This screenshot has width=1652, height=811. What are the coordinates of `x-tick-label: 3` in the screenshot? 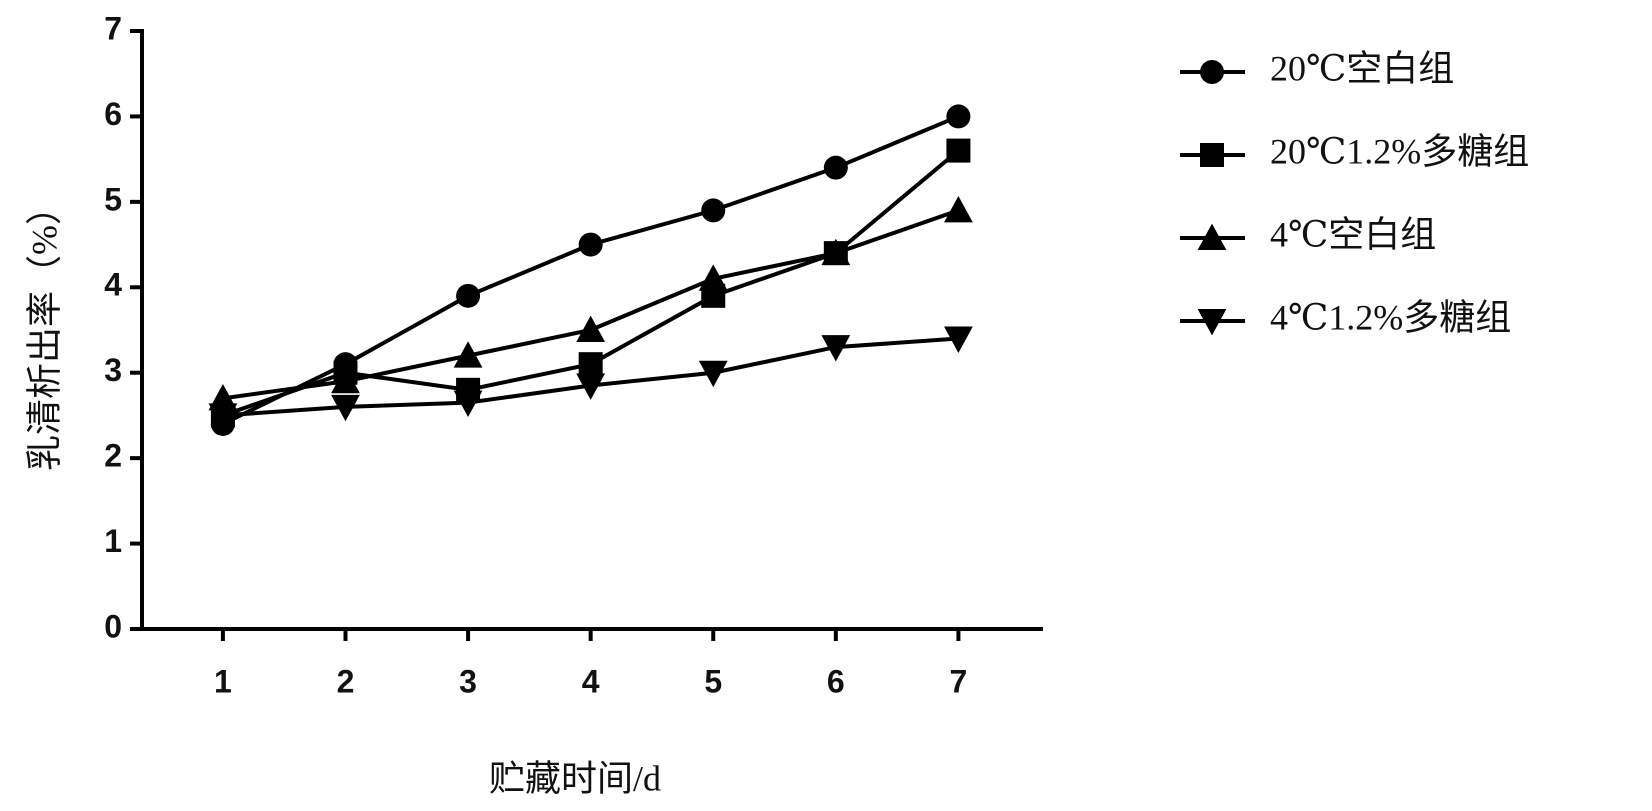 It's located at (468, 681).